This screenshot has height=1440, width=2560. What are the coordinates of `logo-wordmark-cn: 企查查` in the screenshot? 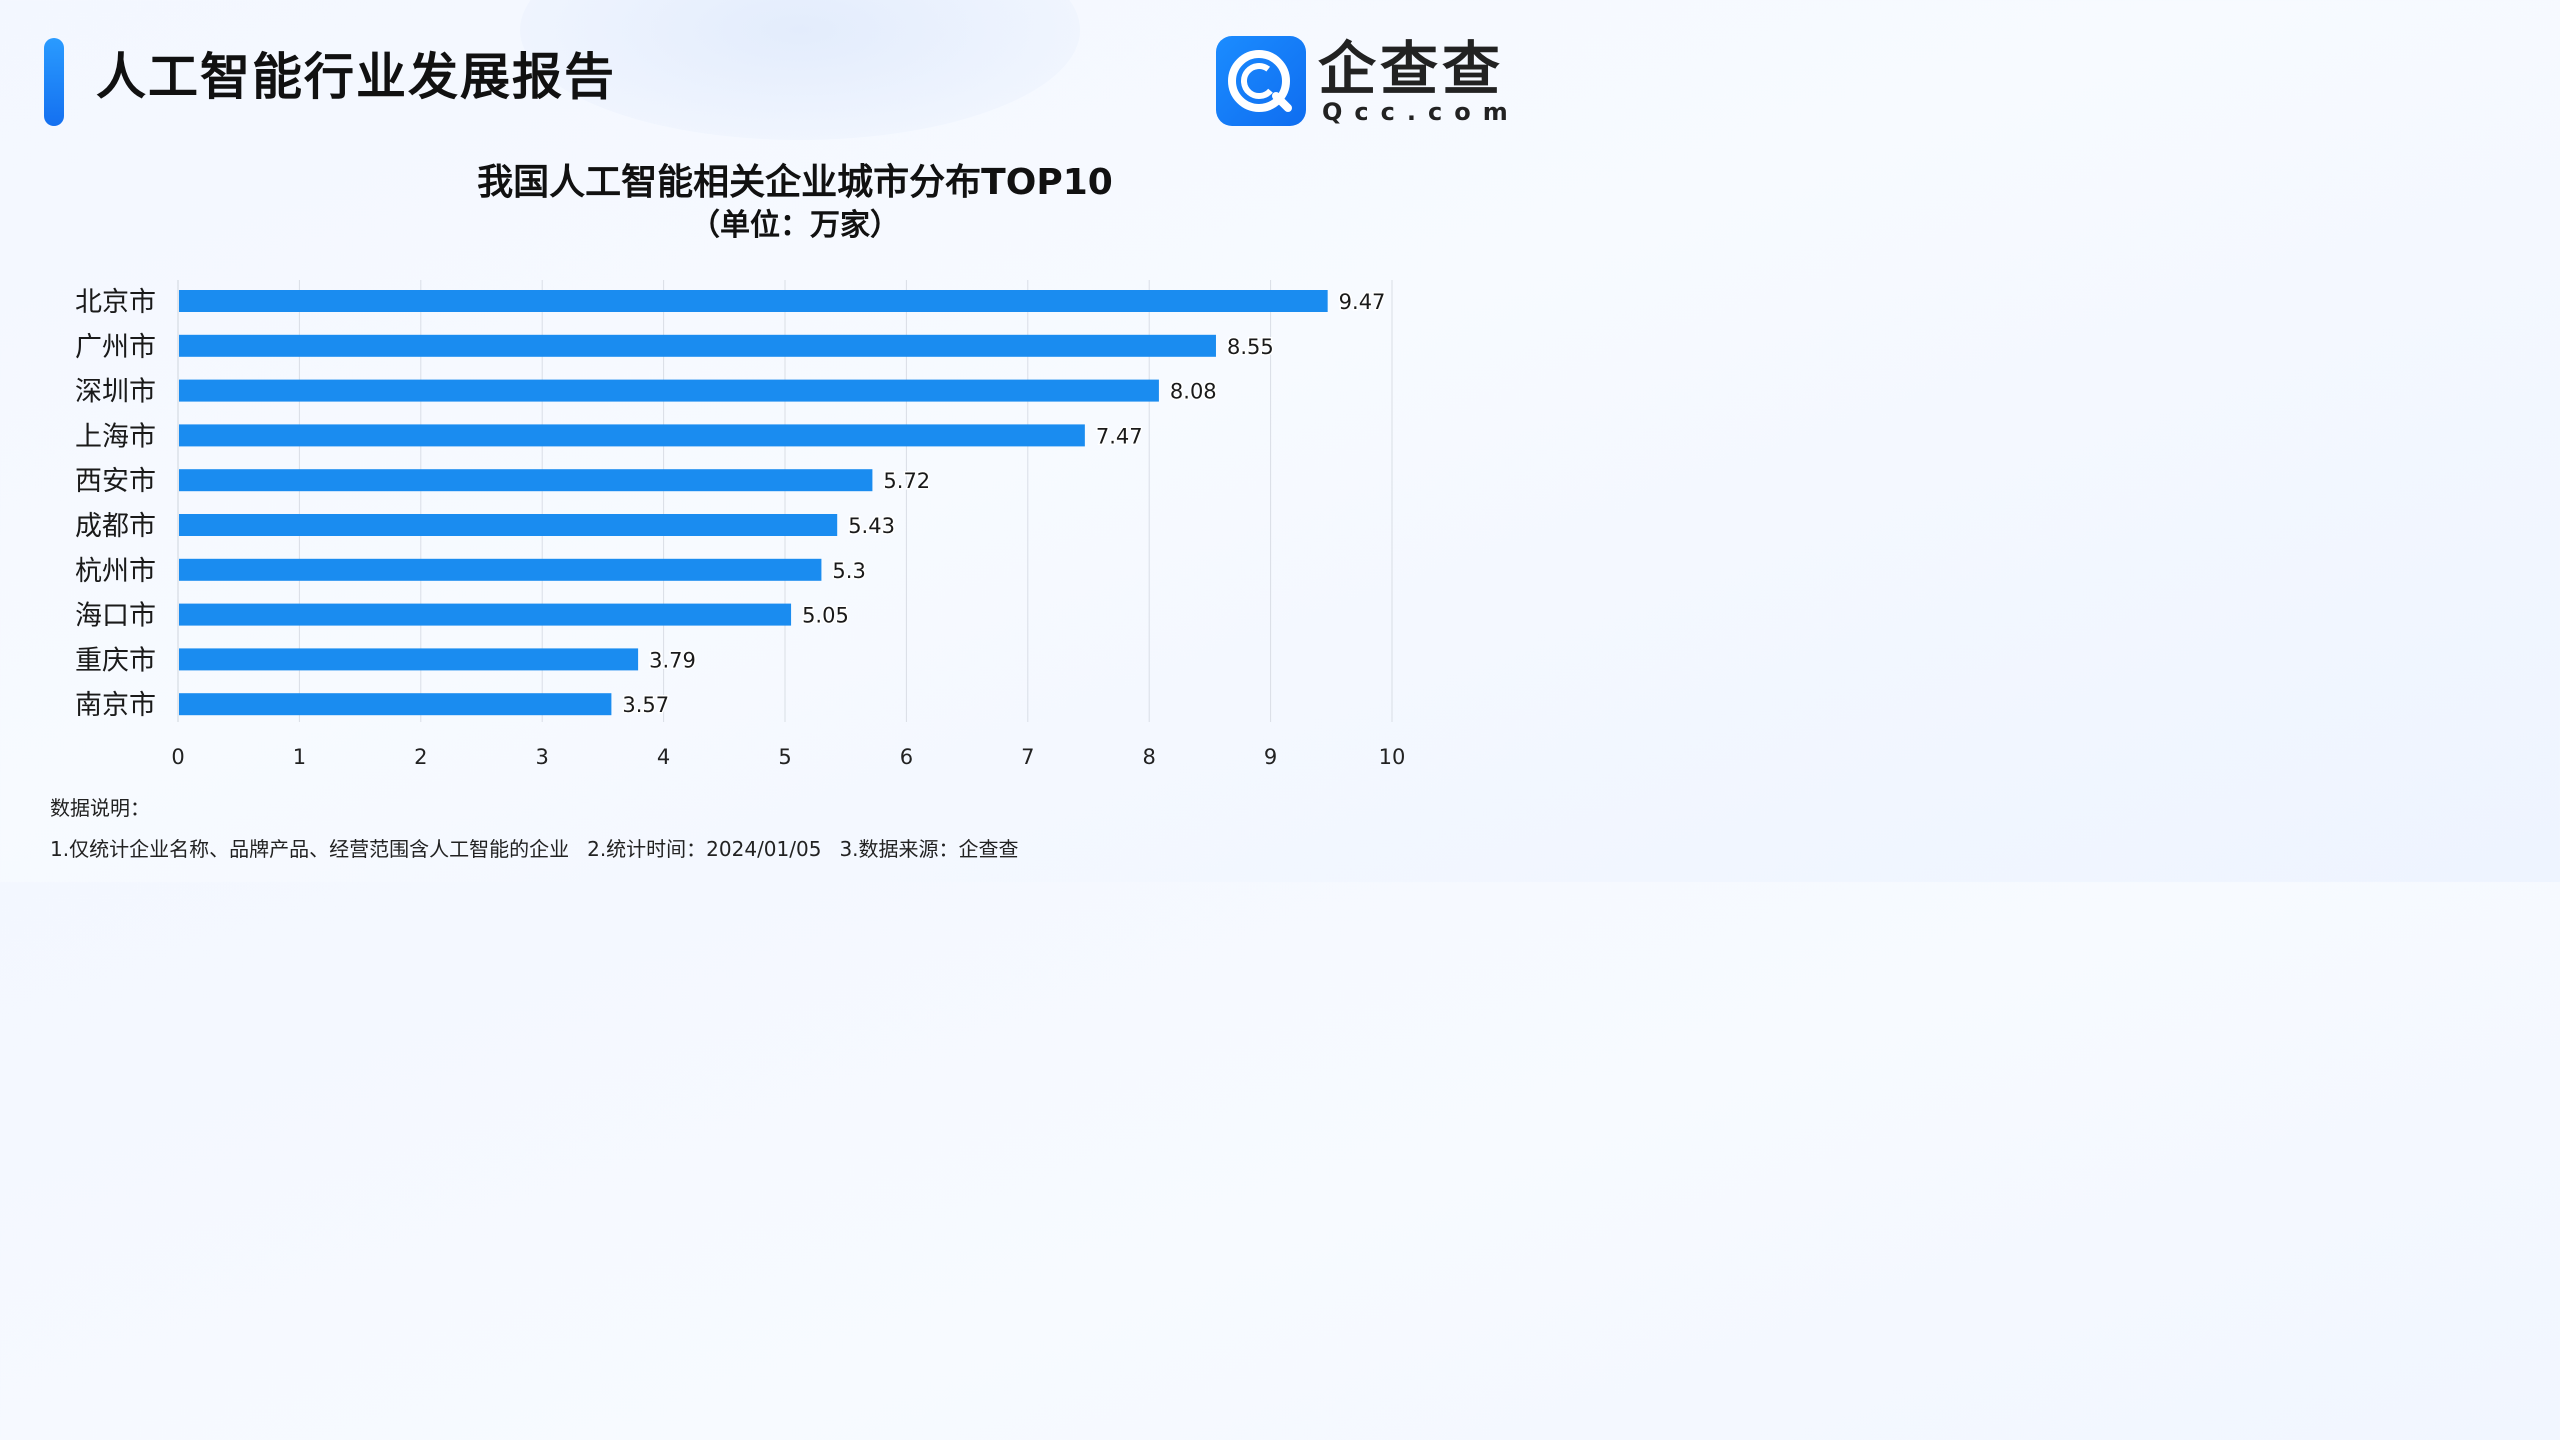 It's located at (1411, 69).